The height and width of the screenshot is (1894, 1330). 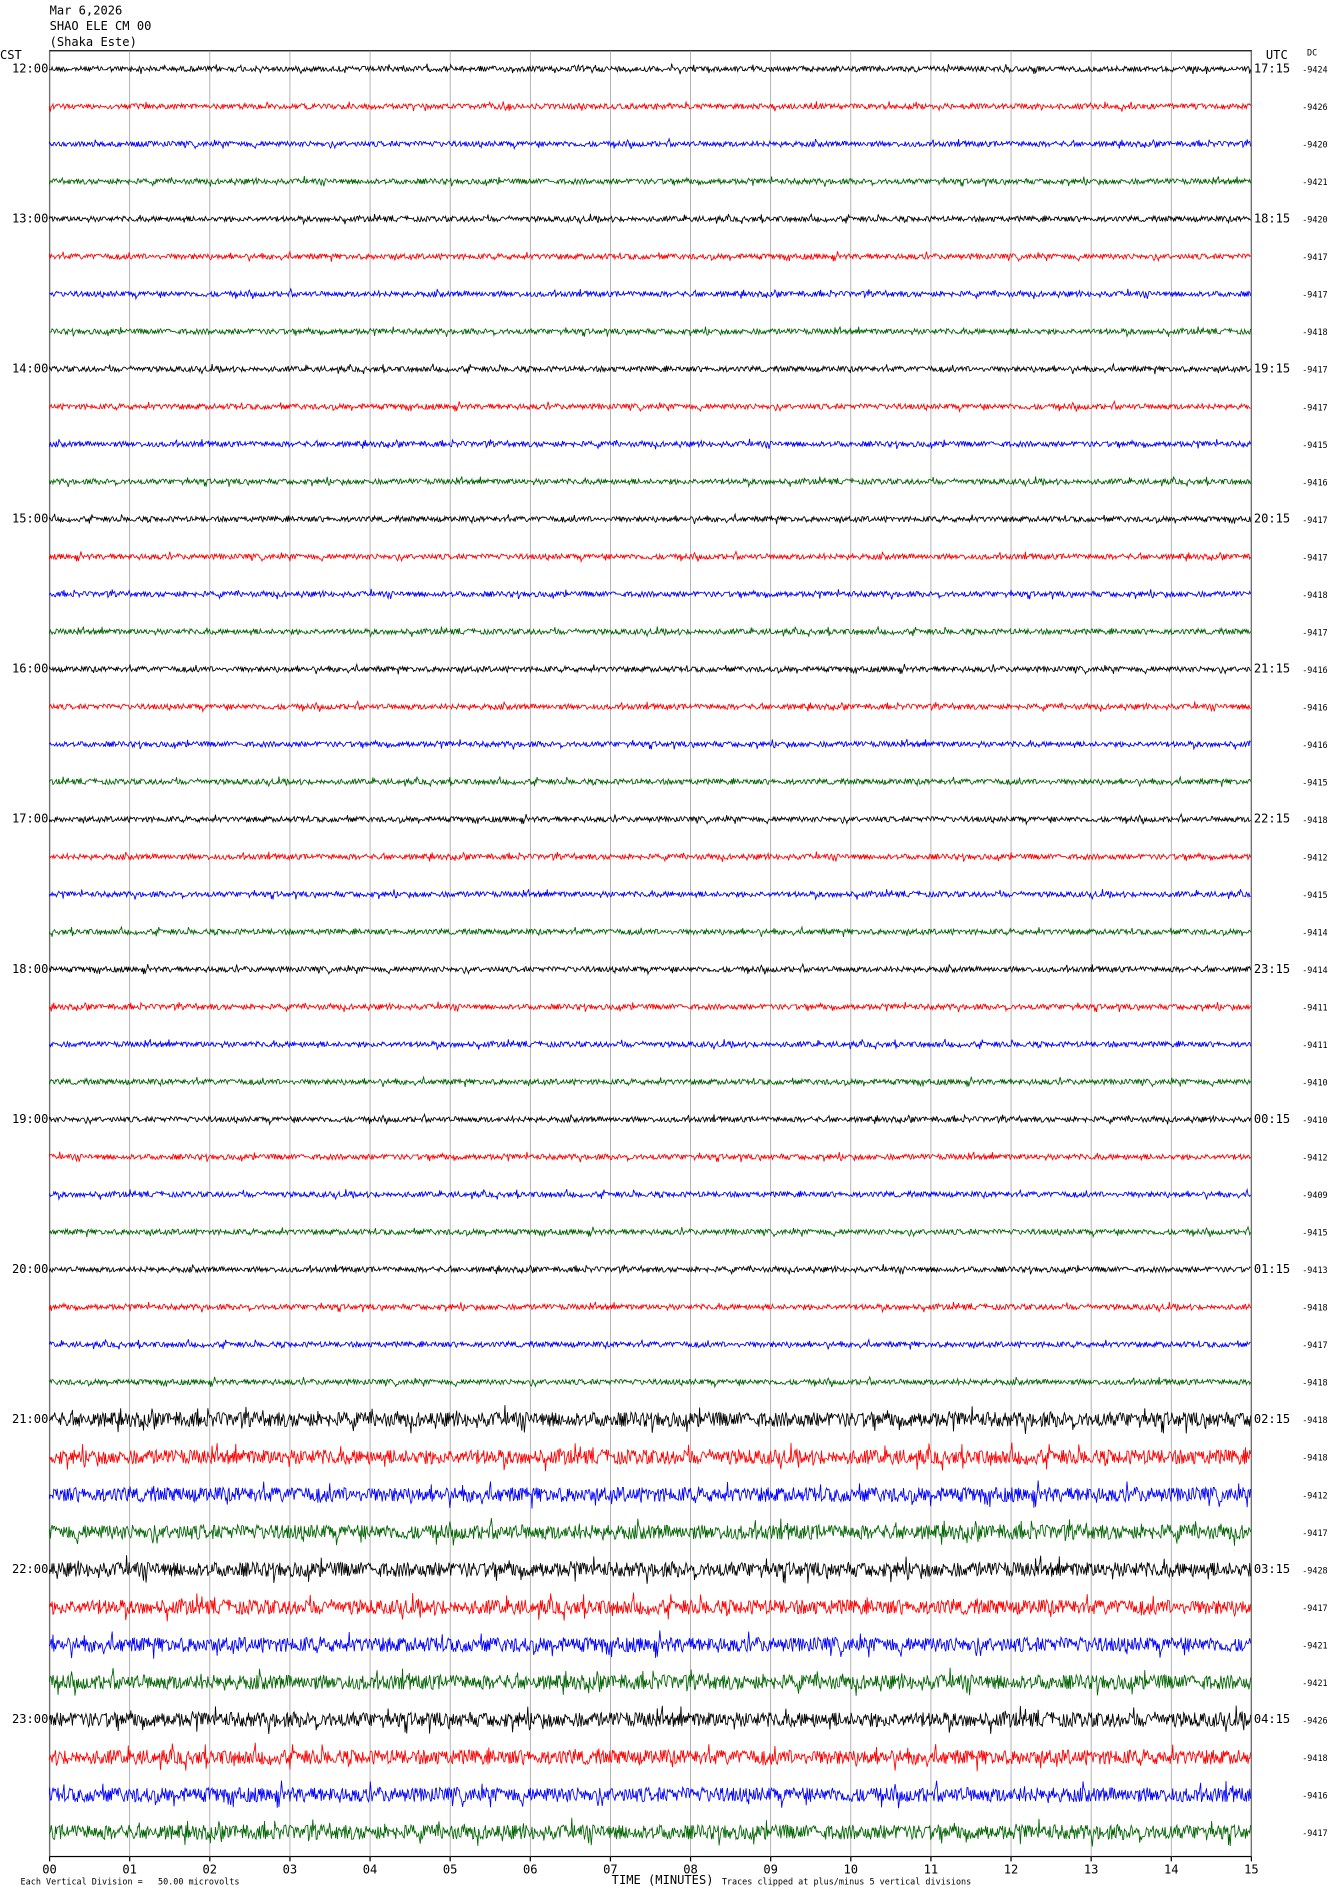 What do you see at coordinates (290, 1869) in the screenshot?
I see `x-tick-label: 03` at bounding box center [290, 1869].